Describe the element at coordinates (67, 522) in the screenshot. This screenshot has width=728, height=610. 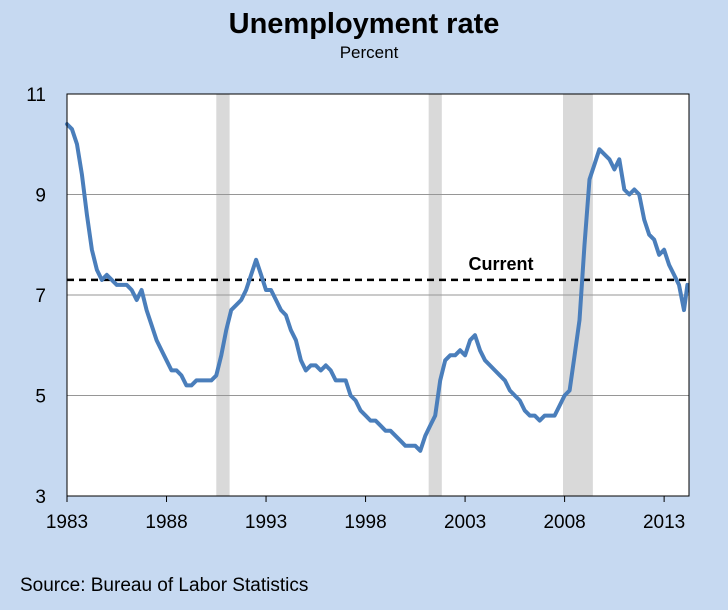
I see `x-tick-label-1983: 1983` at that location.